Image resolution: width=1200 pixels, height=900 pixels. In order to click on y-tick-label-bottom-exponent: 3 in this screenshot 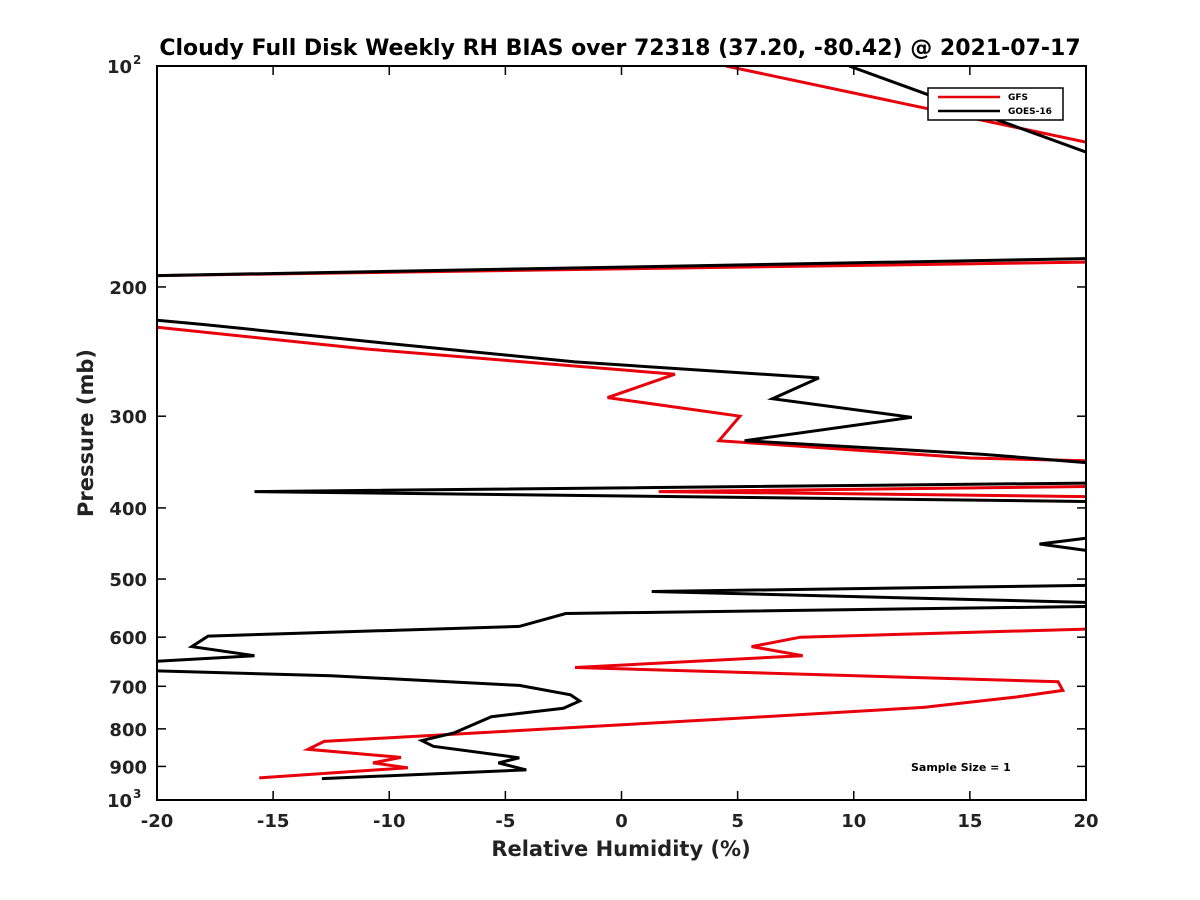, I will do `click(137, 794)`.